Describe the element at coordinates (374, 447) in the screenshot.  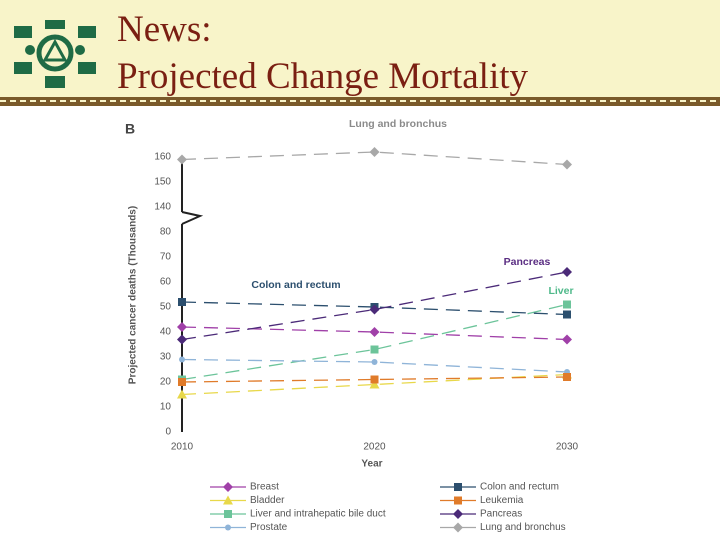
I see `x-tick-label: 2020` at that location.